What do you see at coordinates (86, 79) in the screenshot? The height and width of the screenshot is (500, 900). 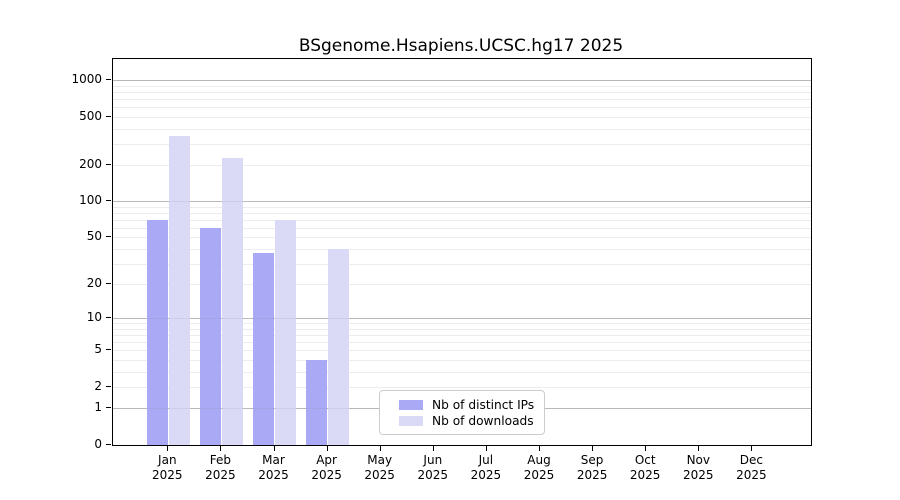 I see `y-tick-label: 1000` at bounding box center [86, 79].